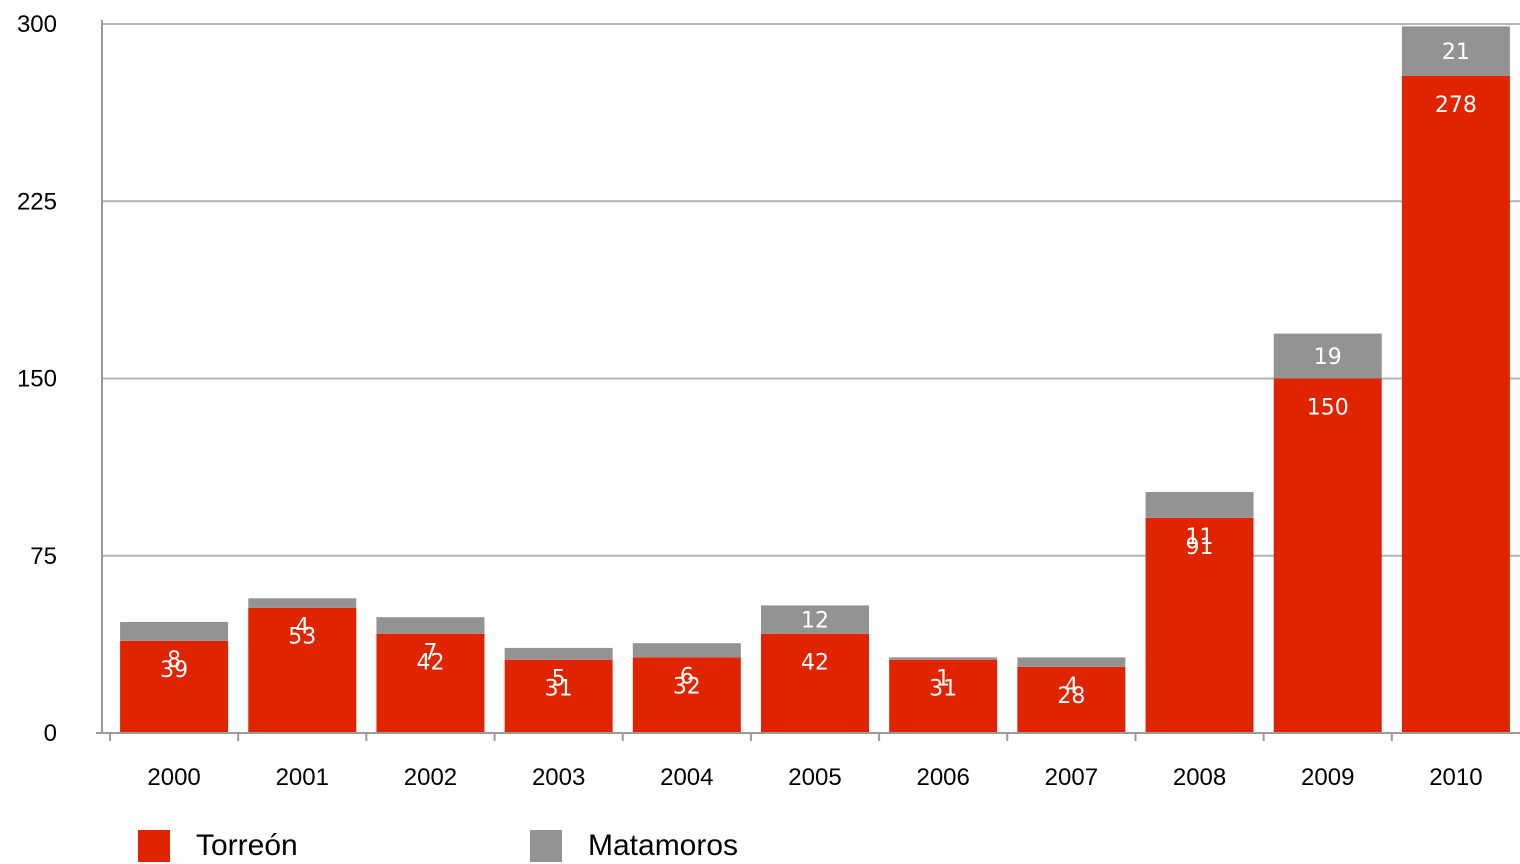 The width and height of the screenshot is (1520, 864). Describe the element at coordinates (302, 603) in the screenshot. I see `bar-matamoros-2001` at that location.